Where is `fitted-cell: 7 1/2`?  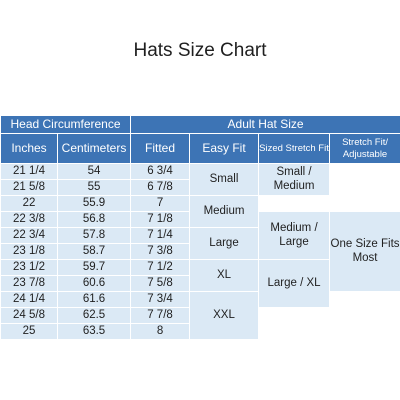
fitted-cell: 7 1/2 is located at coordinates (160, 267).